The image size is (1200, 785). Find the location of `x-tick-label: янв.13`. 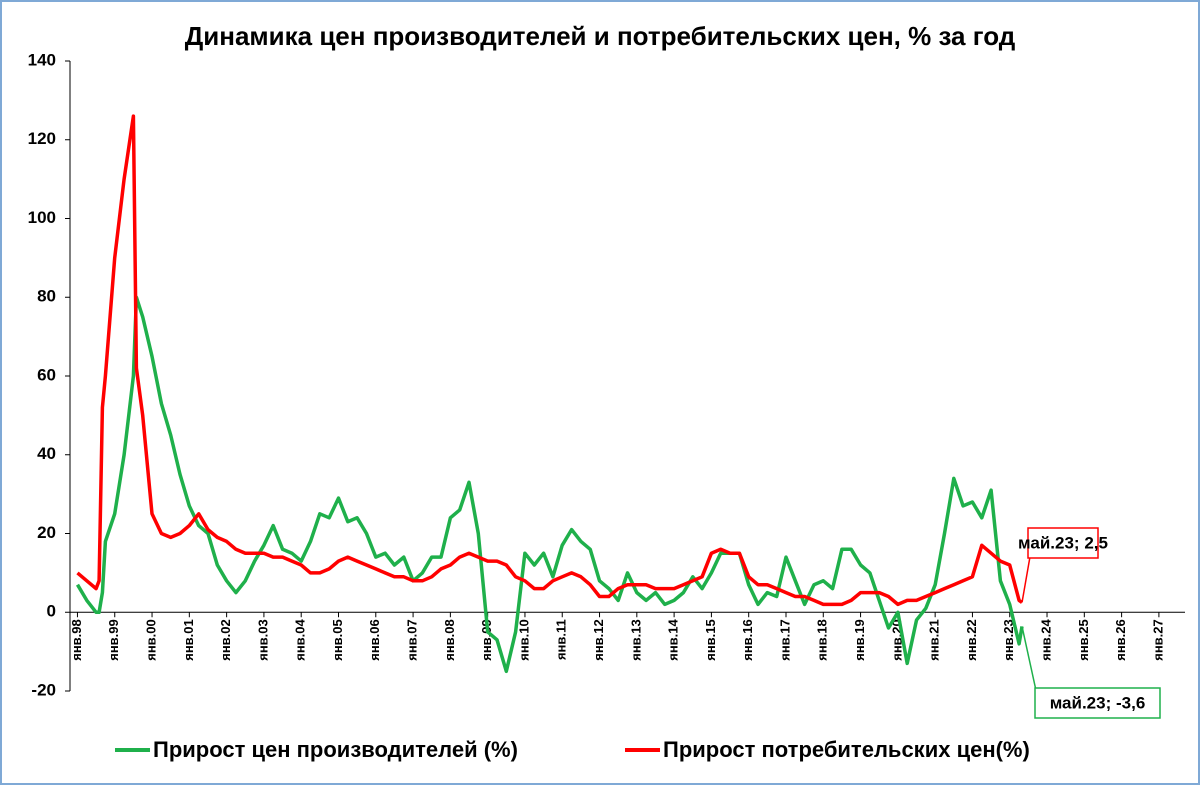

x-tick-label: янв.13 is located at coordinates (635, 640).